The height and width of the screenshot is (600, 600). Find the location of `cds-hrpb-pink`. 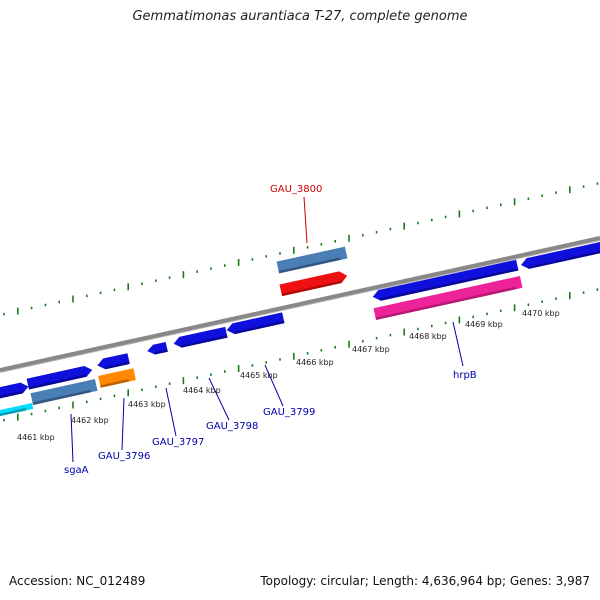

cds-hrpb-pink is located at coordinates (448, 298).